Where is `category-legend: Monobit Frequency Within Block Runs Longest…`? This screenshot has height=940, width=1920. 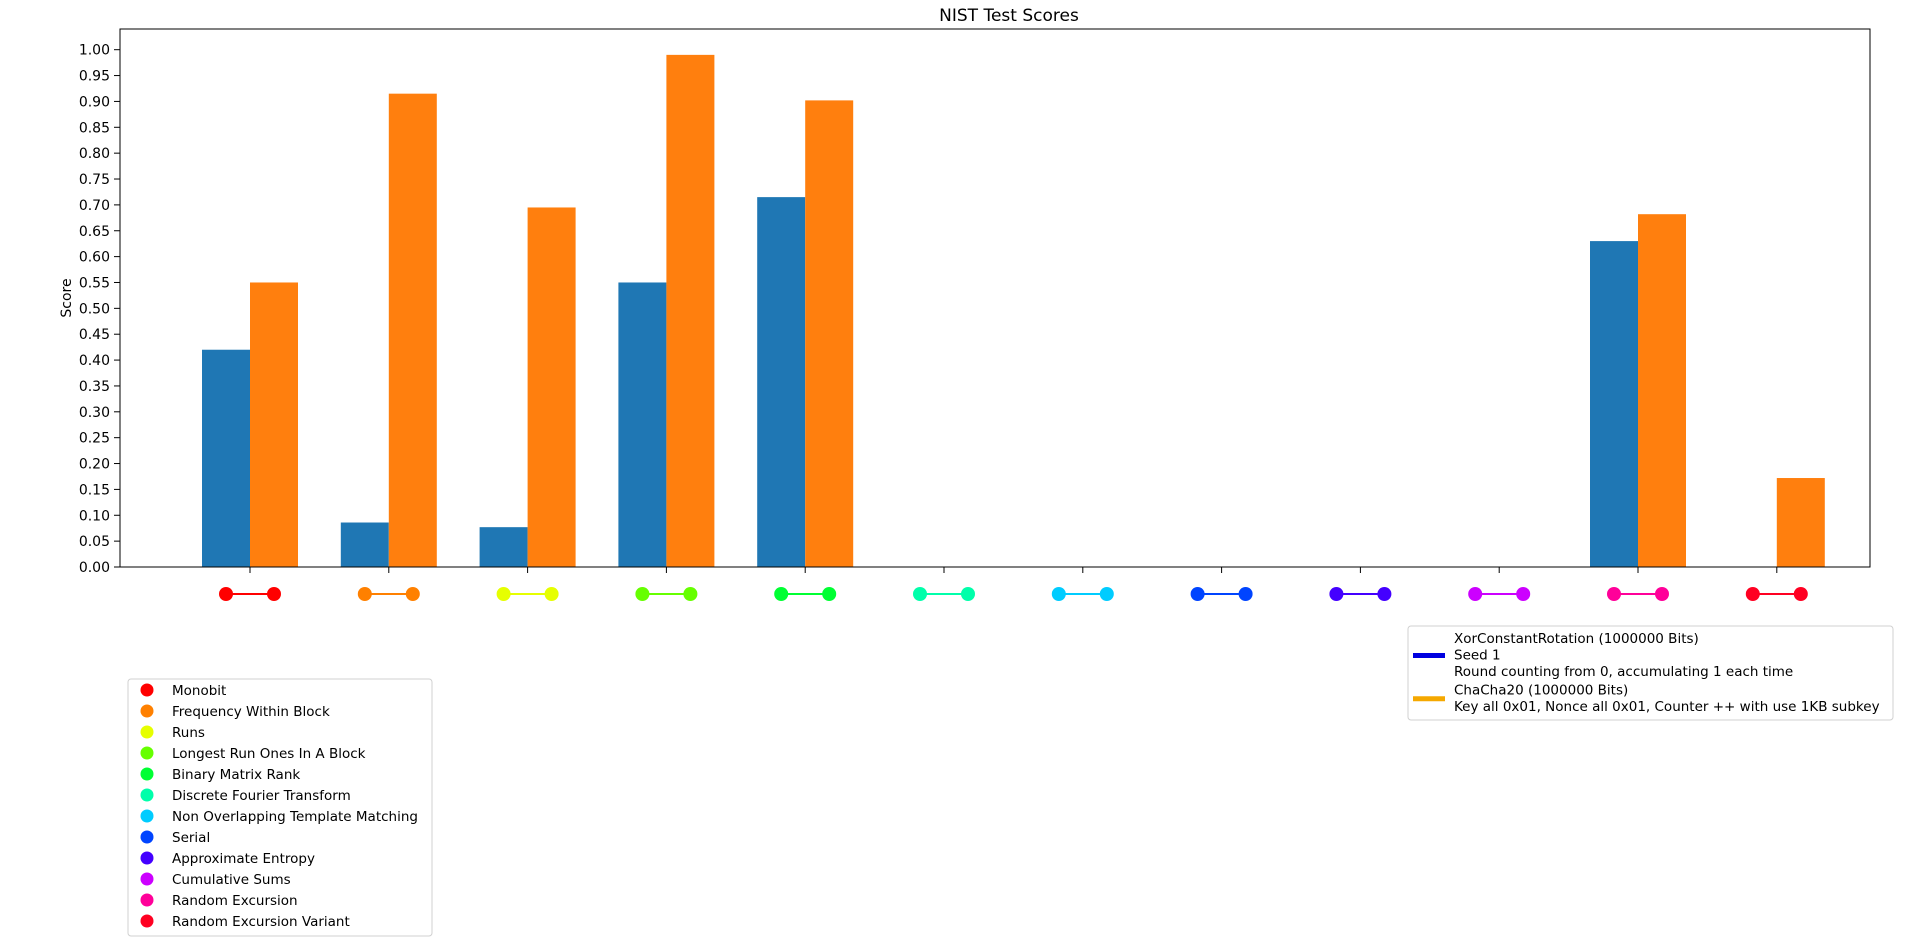 category-legend: Monobit Frequency Within Block Runs Longest… is located at coordinates (280, 807).